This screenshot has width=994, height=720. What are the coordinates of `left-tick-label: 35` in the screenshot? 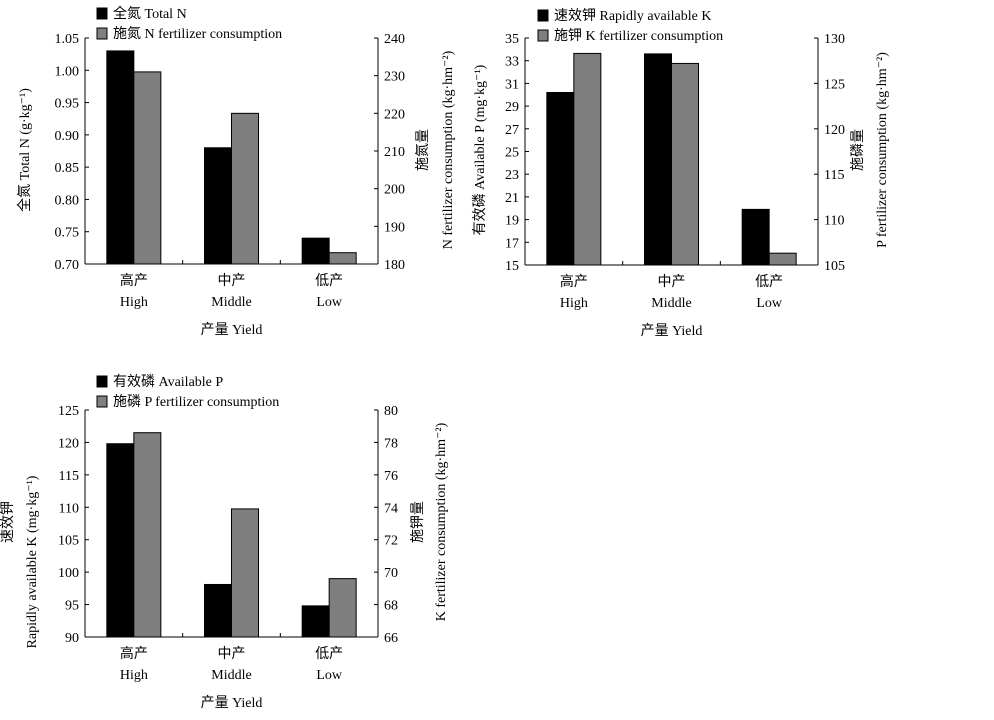 It's located at (512, 39).